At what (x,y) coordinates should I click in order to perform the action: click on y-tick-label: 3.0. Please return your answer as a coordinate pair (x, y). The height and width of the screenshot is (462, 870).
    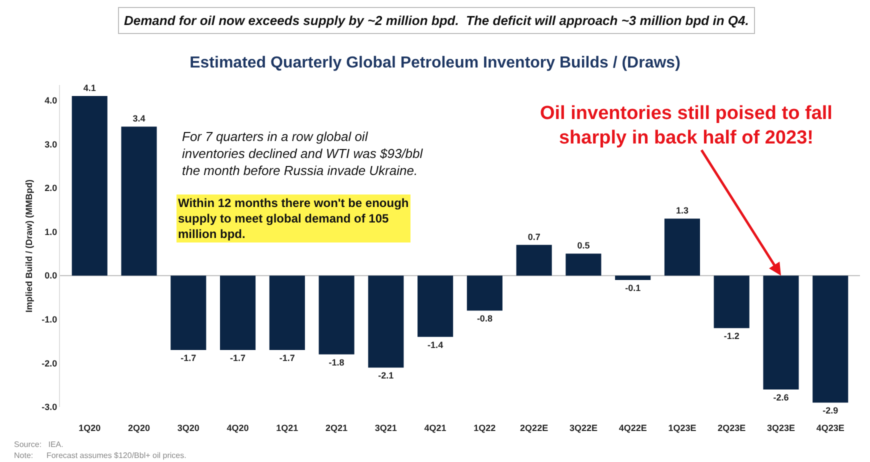
    Looking at the image, I should click on (51, 144).